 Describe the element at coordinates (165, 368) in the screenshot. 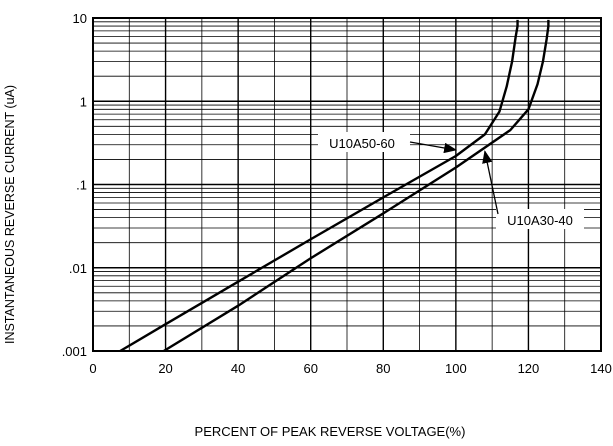

I see `x-tick-label: 20` at that location.